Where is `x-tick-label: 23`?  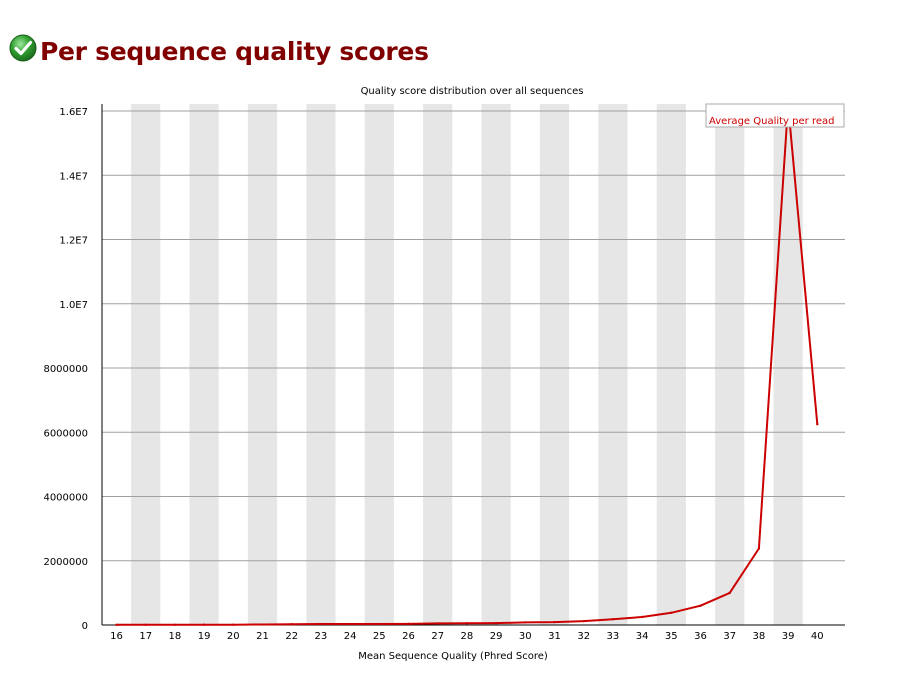
x-tick-label: 23 is located at coordinates (321, 636).